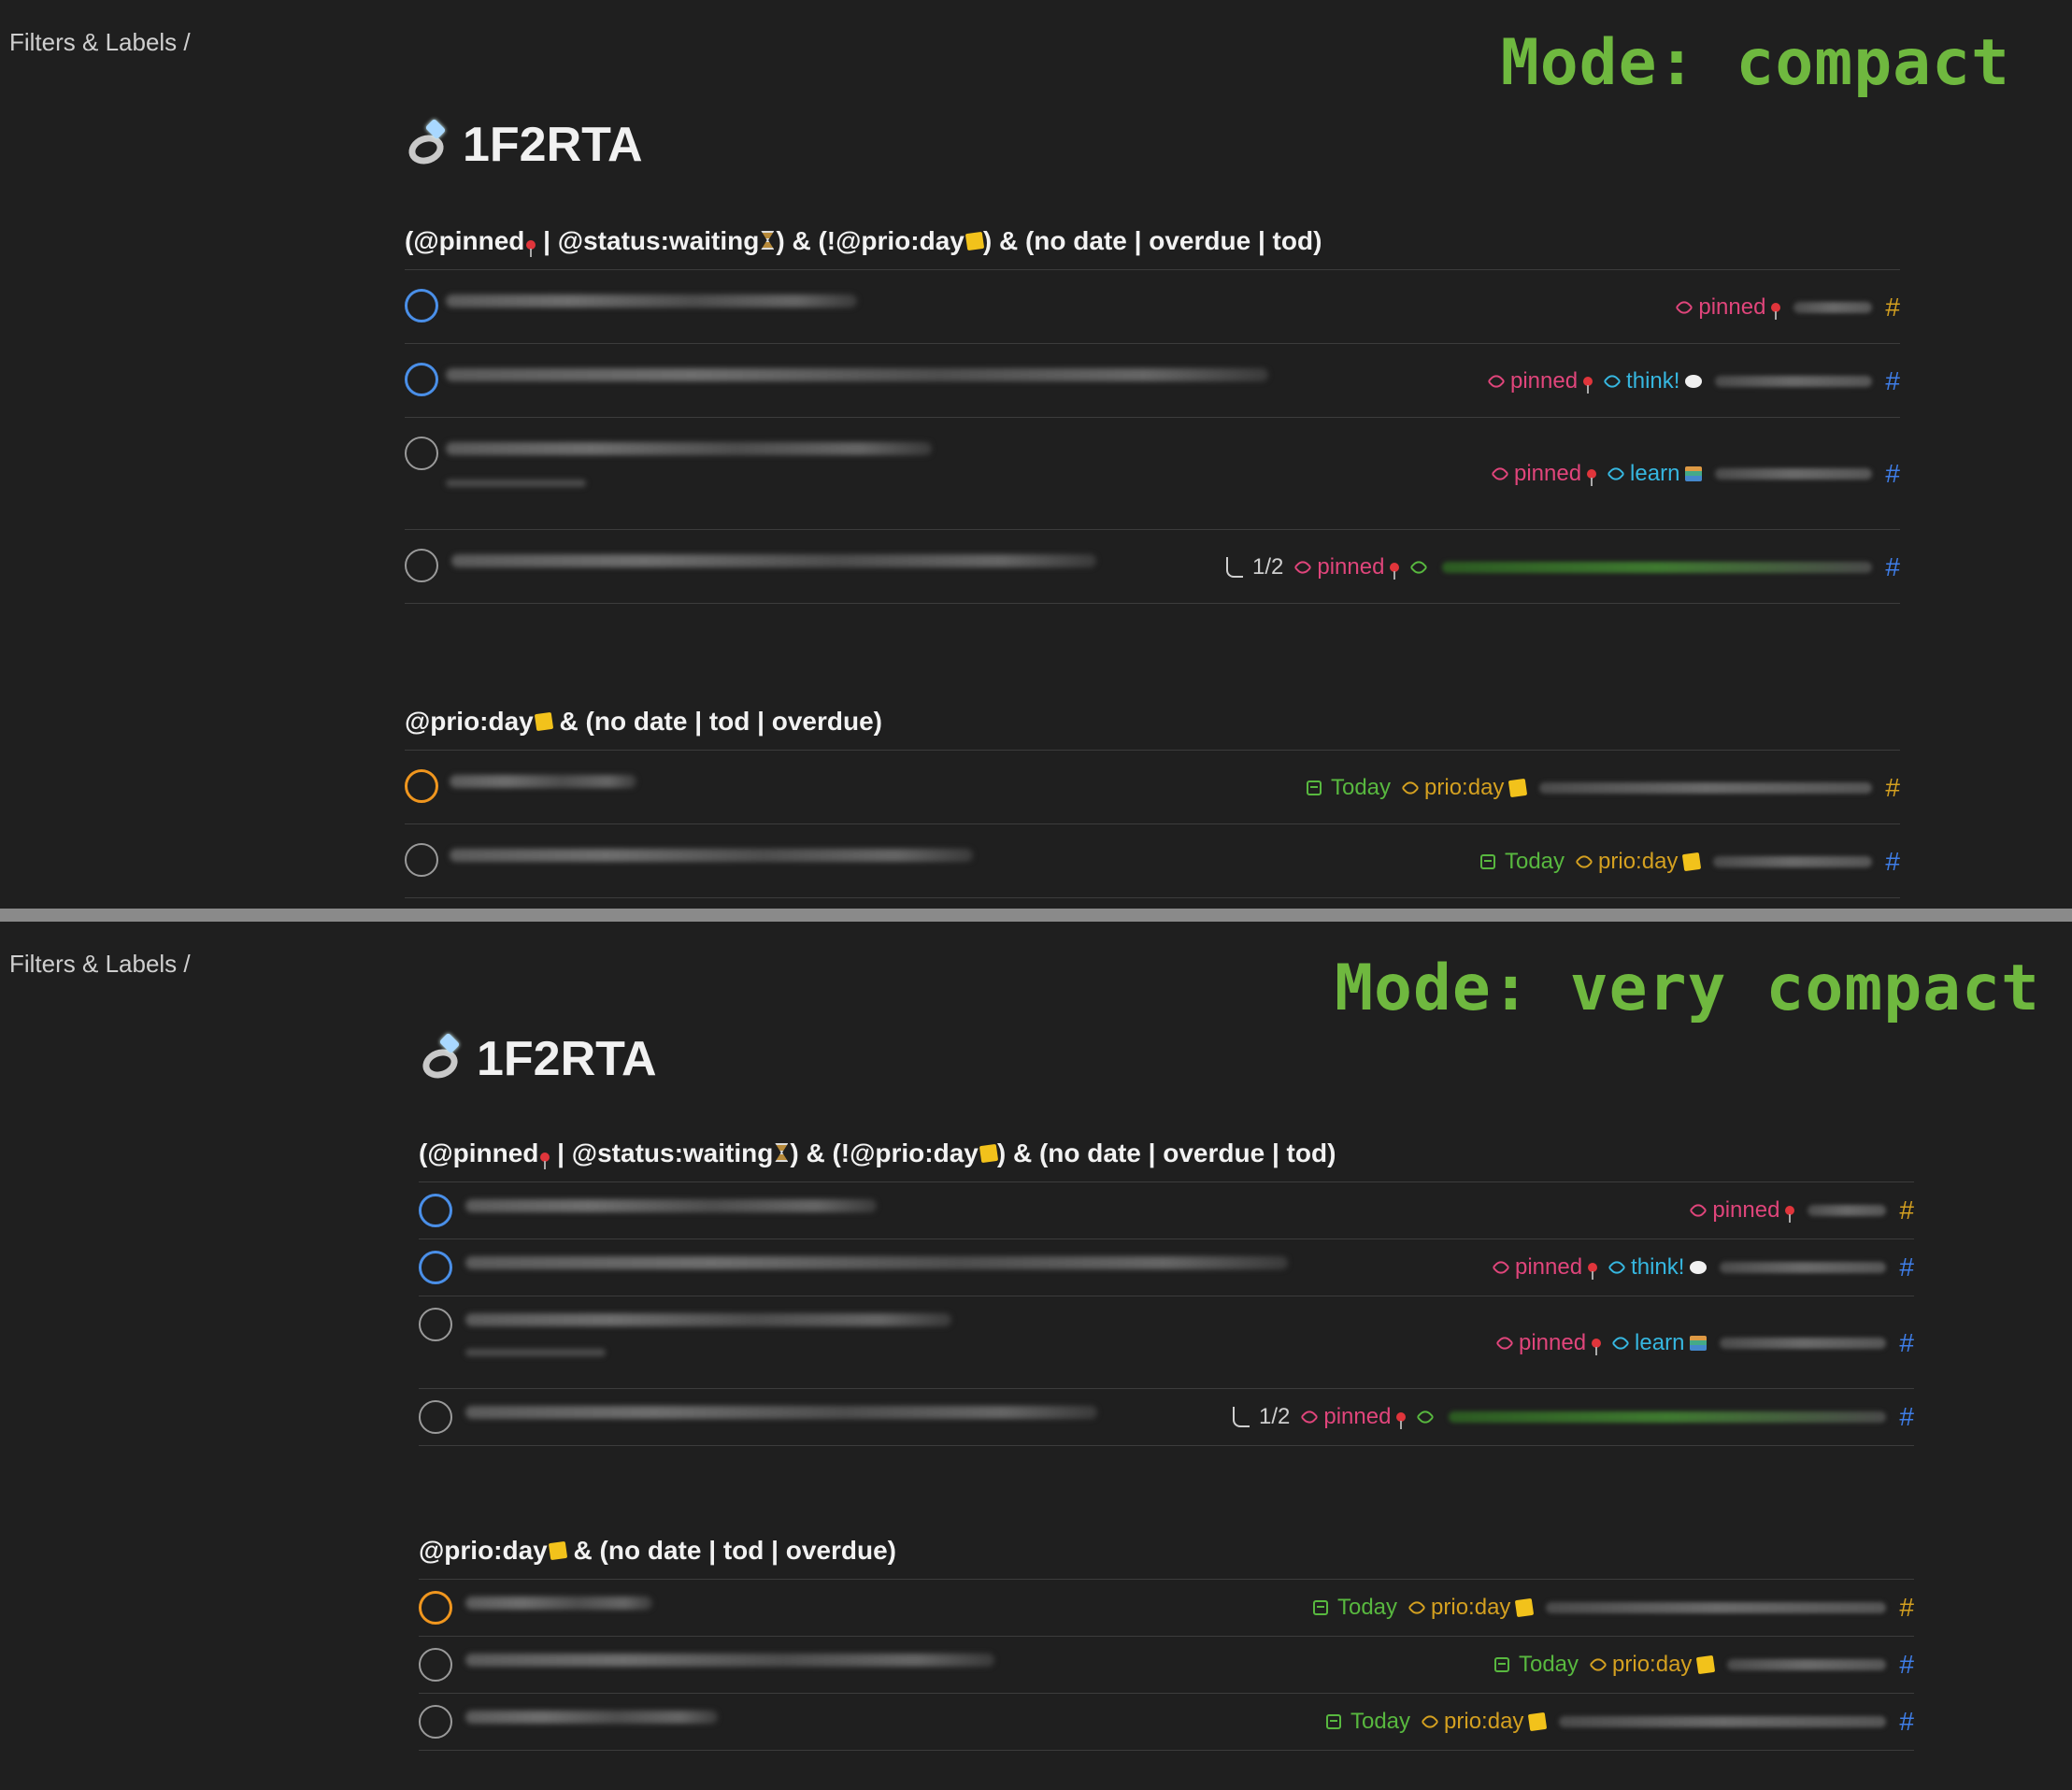  Describe the element at coordinates (1241, 1417) in the screenshot. I see `subtask-icon` at that location.